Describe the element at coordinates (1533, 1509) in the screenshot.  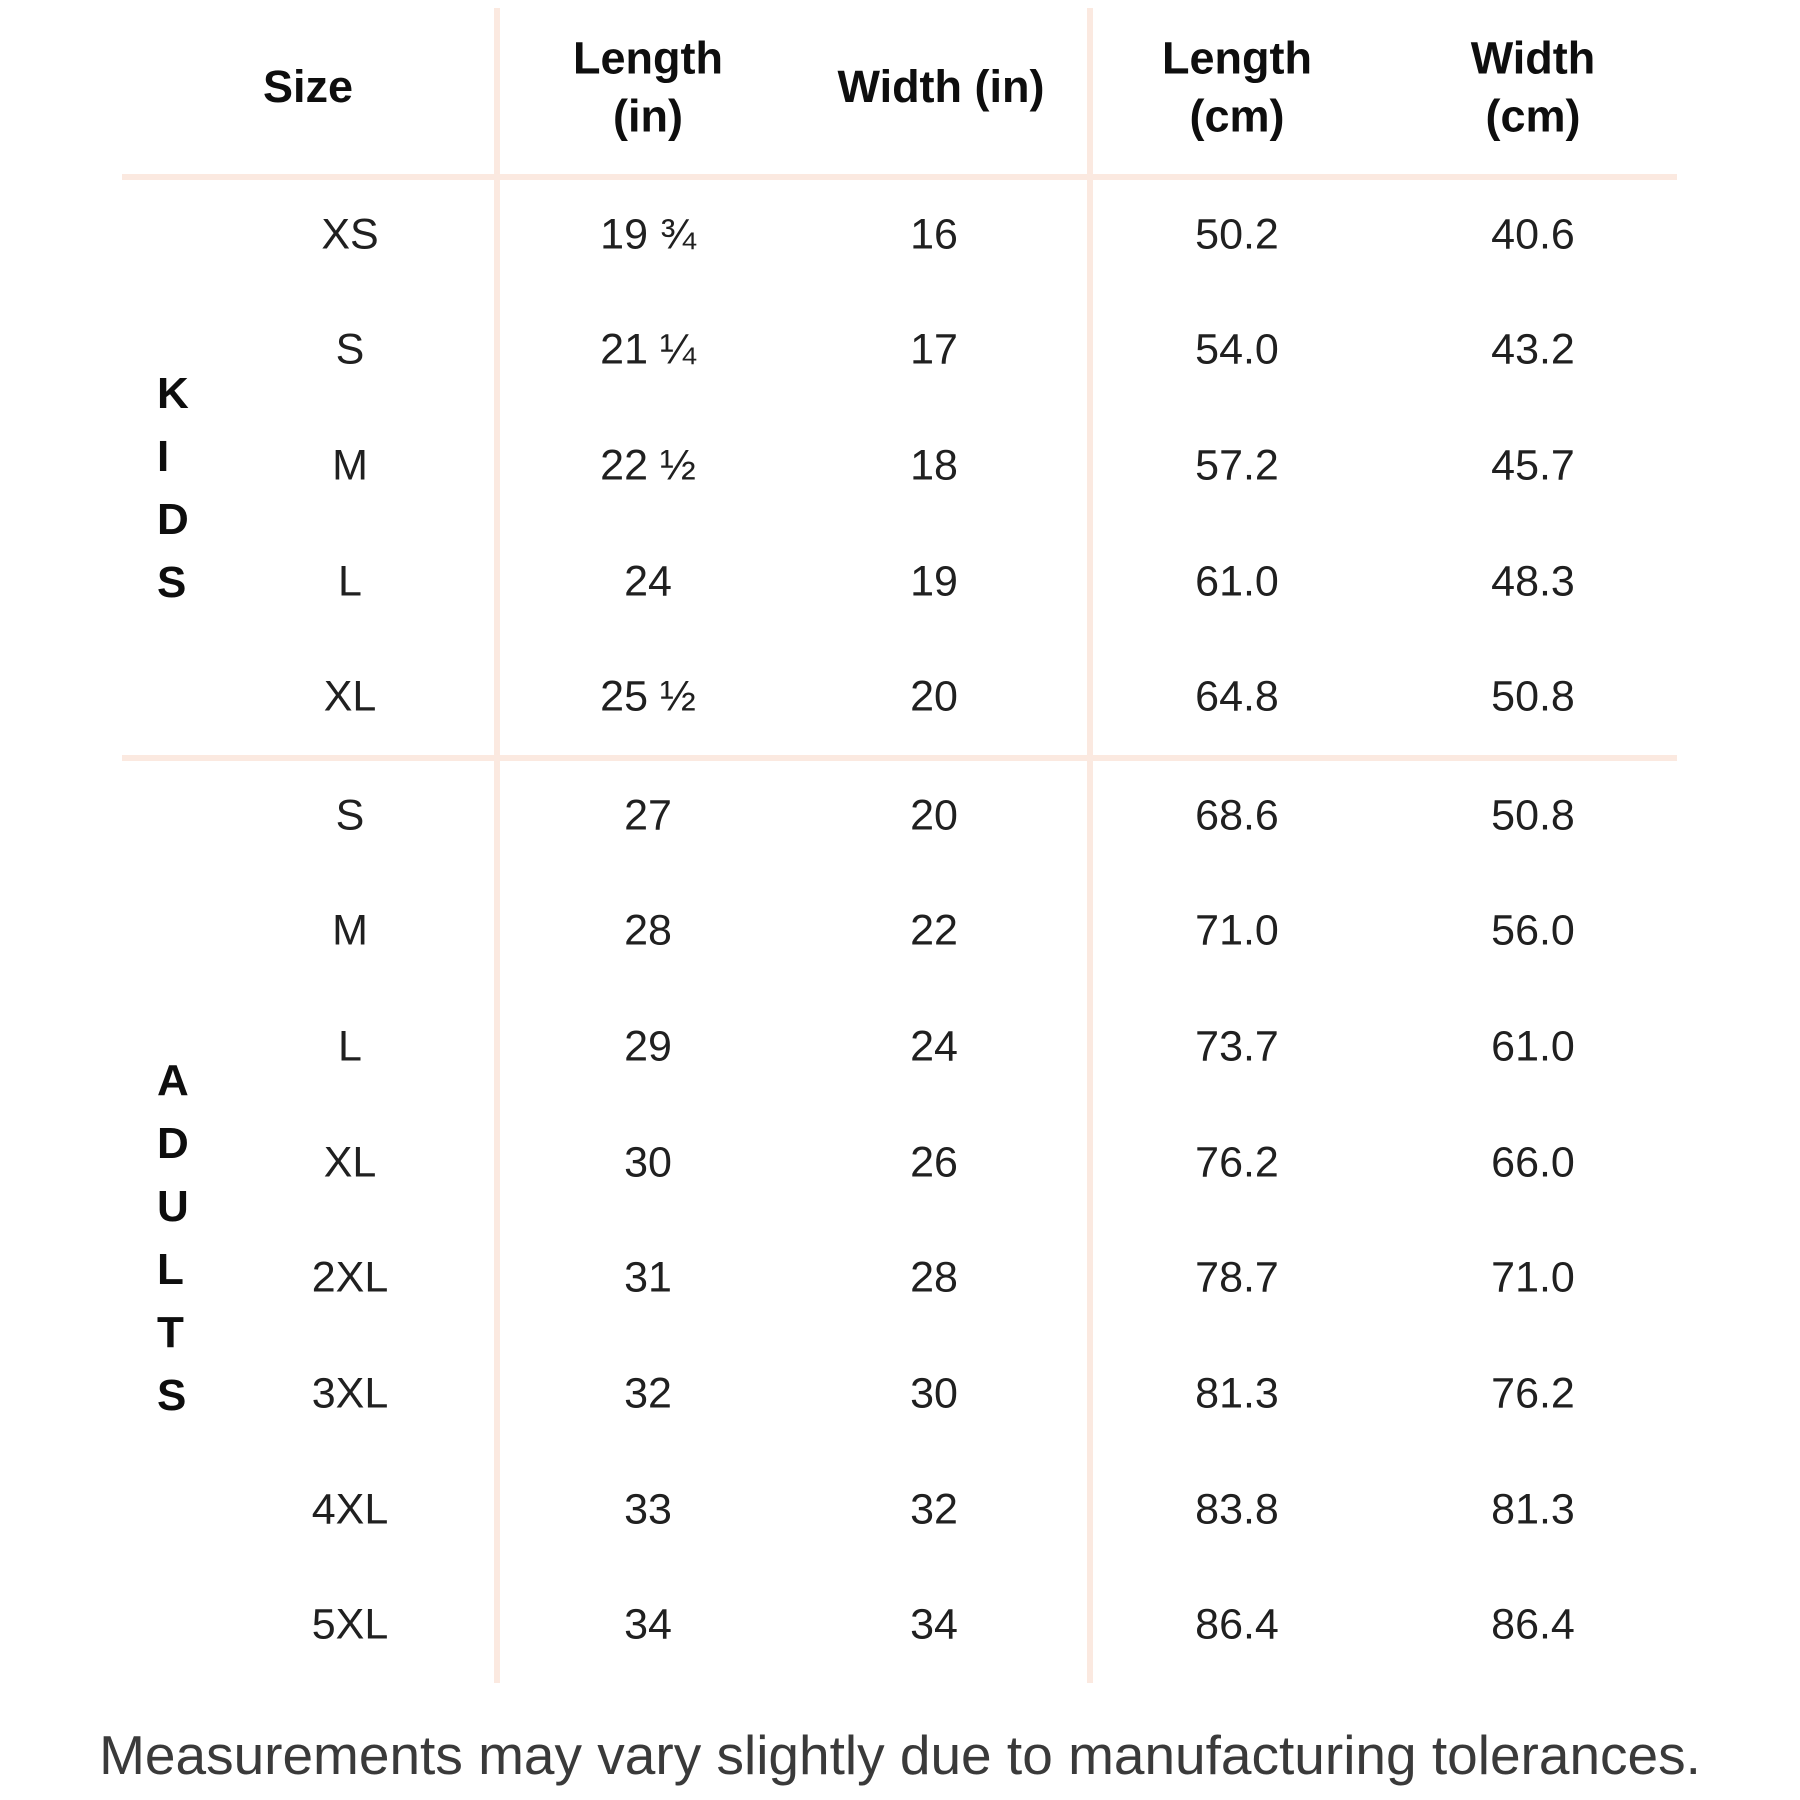
I see `width-cm-cell: 81.3` at that location.